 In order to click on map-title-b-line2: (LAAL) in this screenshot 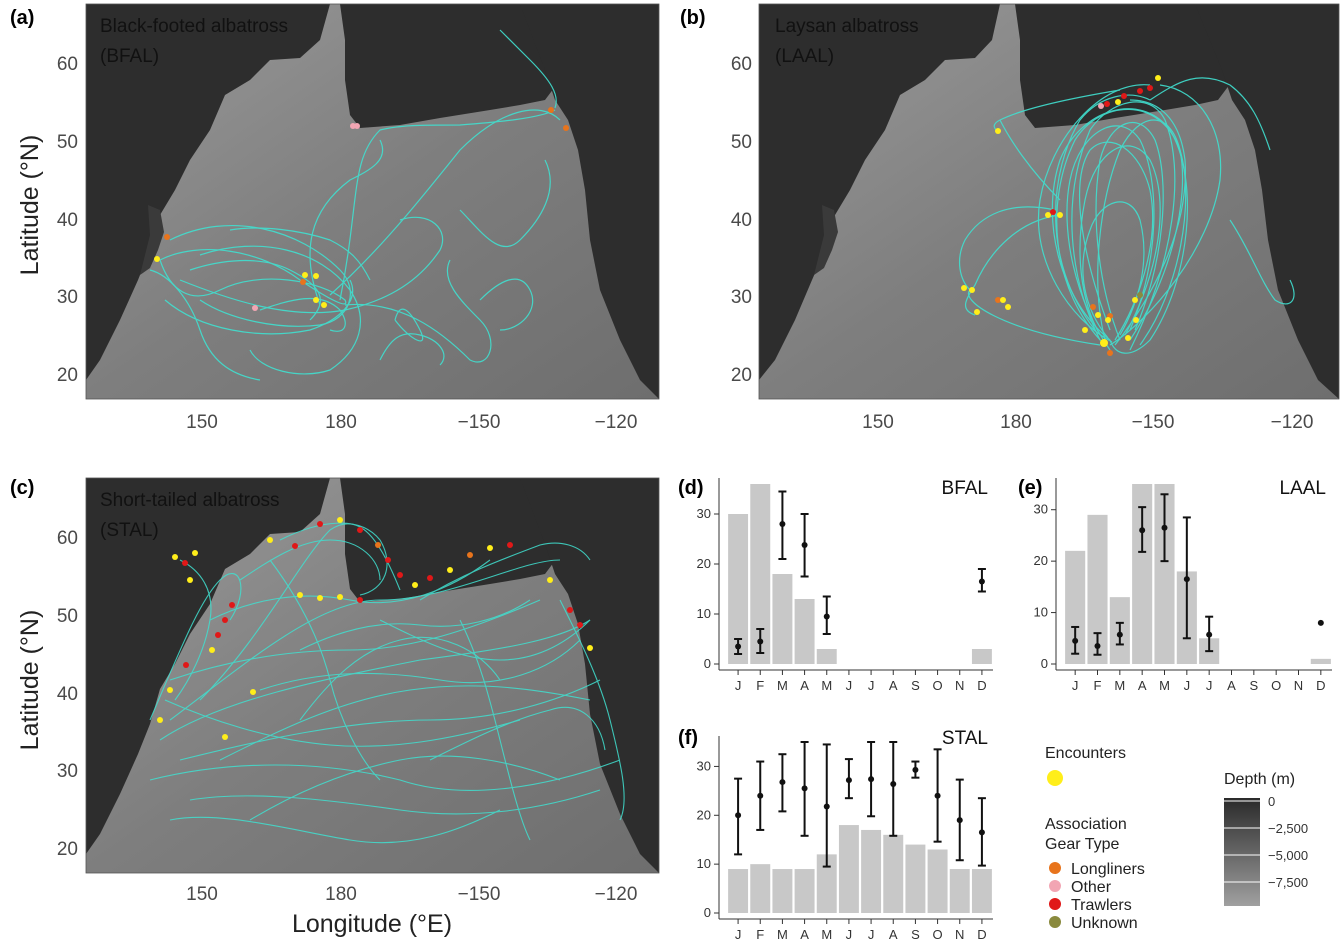, I will do `click(804, 56)`.